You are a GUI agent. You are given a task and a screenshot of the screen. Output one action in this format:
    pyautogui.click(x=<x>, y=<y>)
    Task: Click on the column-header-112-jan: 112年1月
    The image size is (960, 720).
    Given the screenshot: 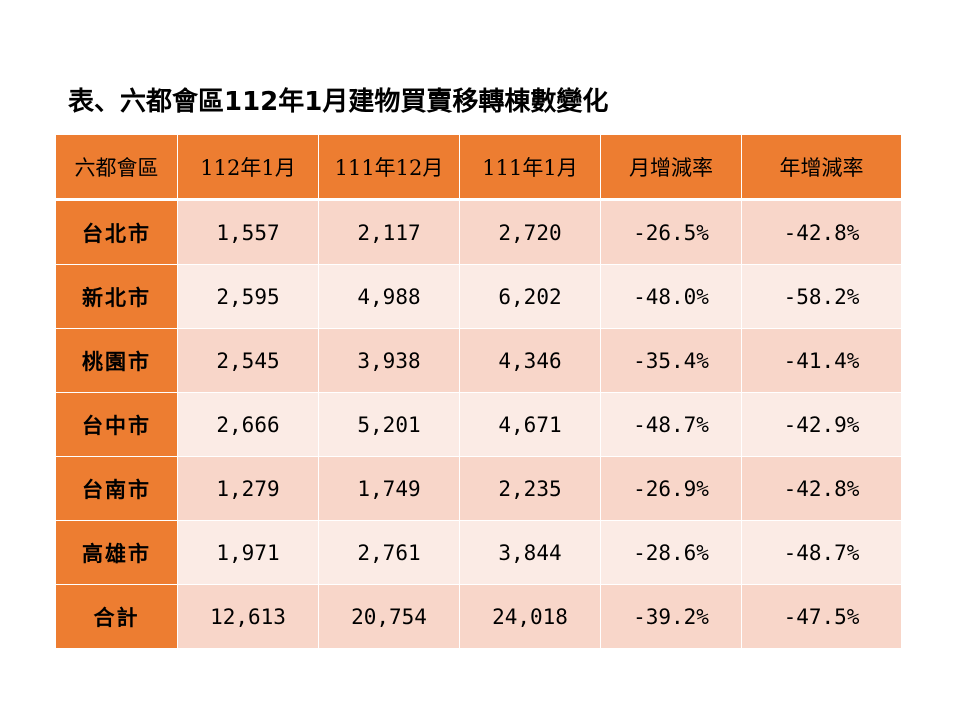 What is the action you would take?
    pyautogui.click(x=248, y=168)
    